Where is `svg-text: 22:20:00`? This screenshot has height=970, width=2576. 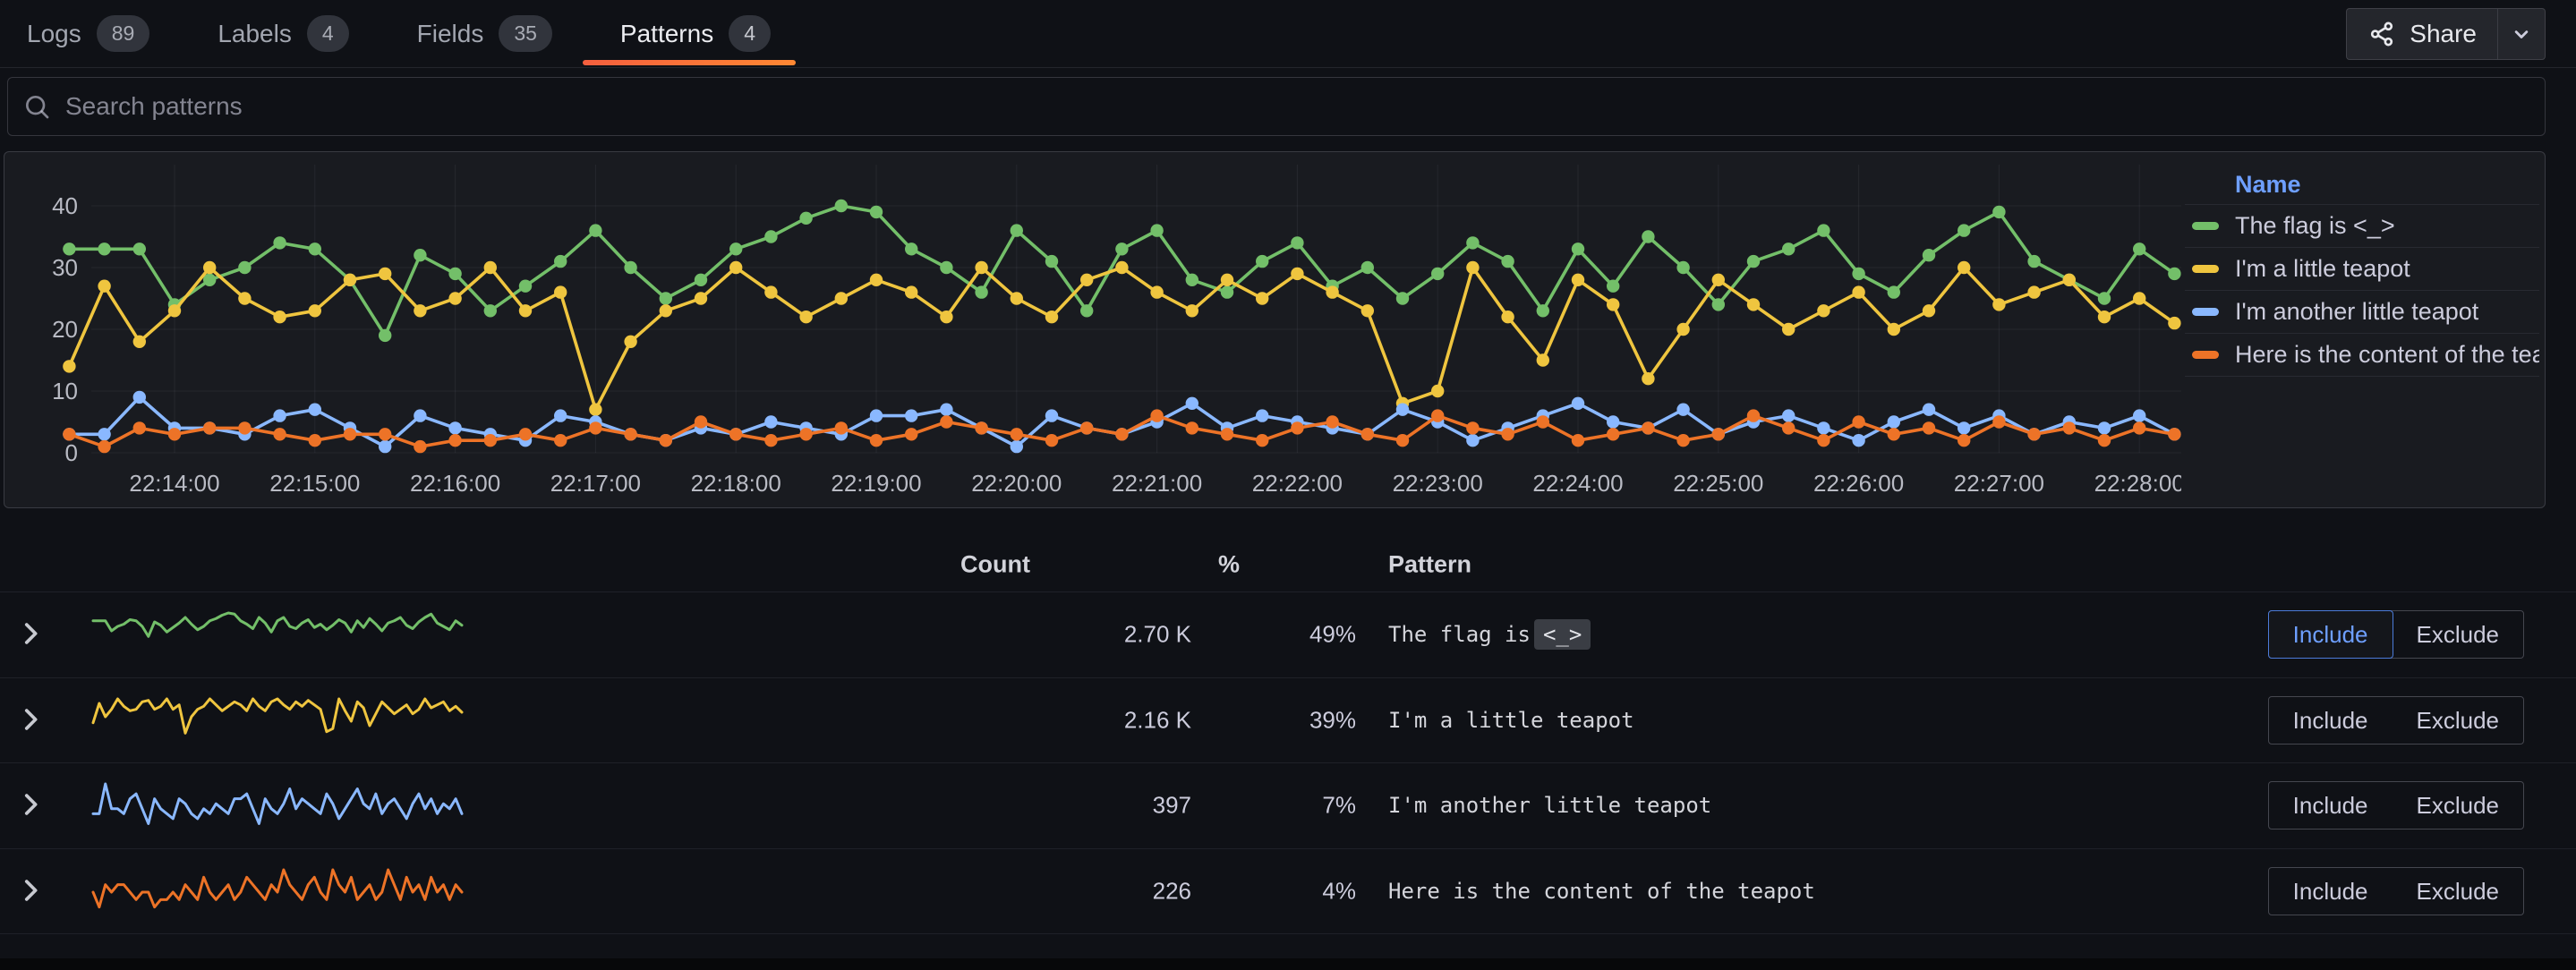 svg-text: 22:20:00 is located at coordinates (1016, 483).